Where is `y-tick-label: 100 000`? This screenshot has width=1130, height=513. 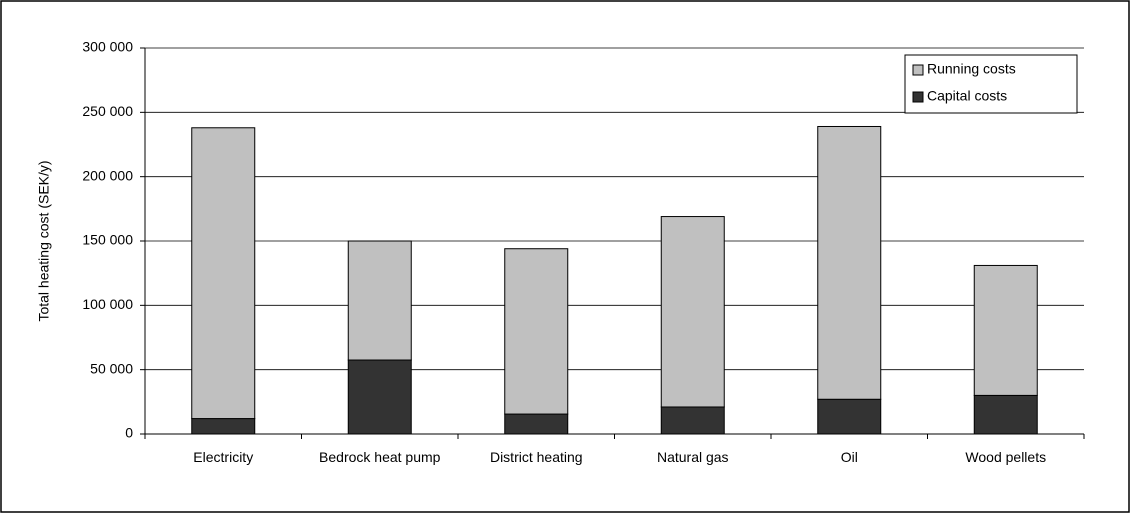
y-tick-label: 100 000 is located at coordinates (107, 304).